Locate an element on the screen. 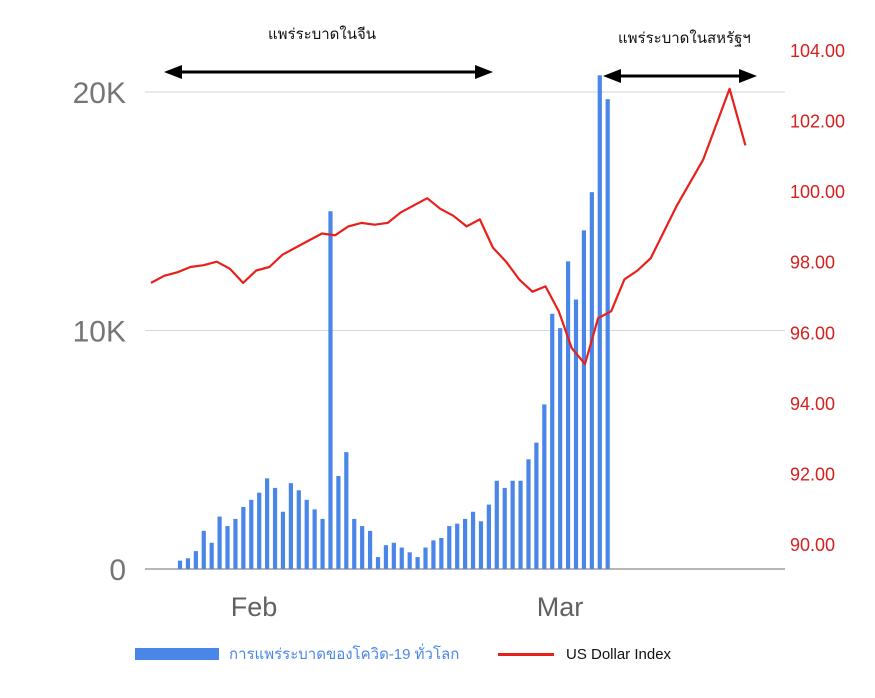  right-tick-label: 102.00 is located at coordinates (817, 122).